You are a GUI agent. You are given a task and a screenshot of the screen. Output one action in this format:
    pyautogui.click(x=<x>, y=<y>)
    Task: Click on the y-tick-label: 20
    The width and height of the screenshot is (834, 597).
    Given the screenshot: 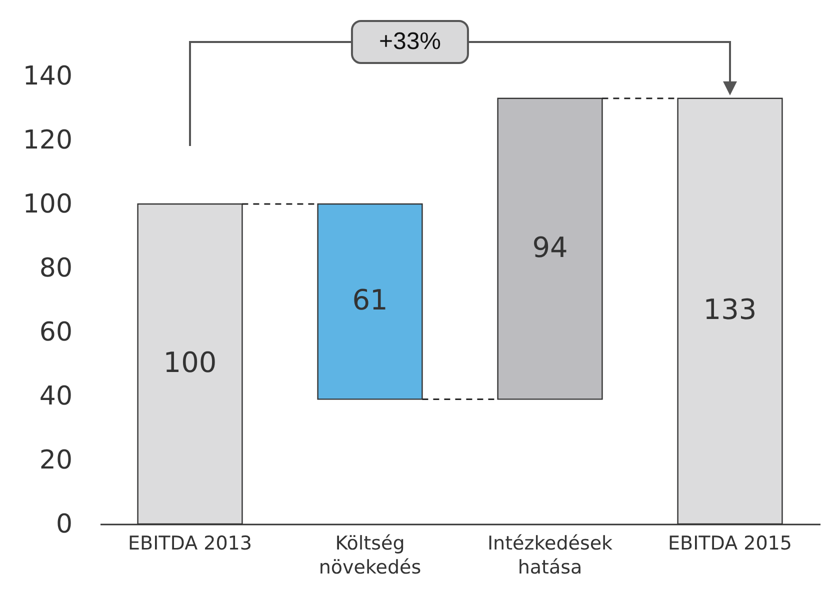 What is the action you would take?
    pyautogui.click(x=55, y=461)
    